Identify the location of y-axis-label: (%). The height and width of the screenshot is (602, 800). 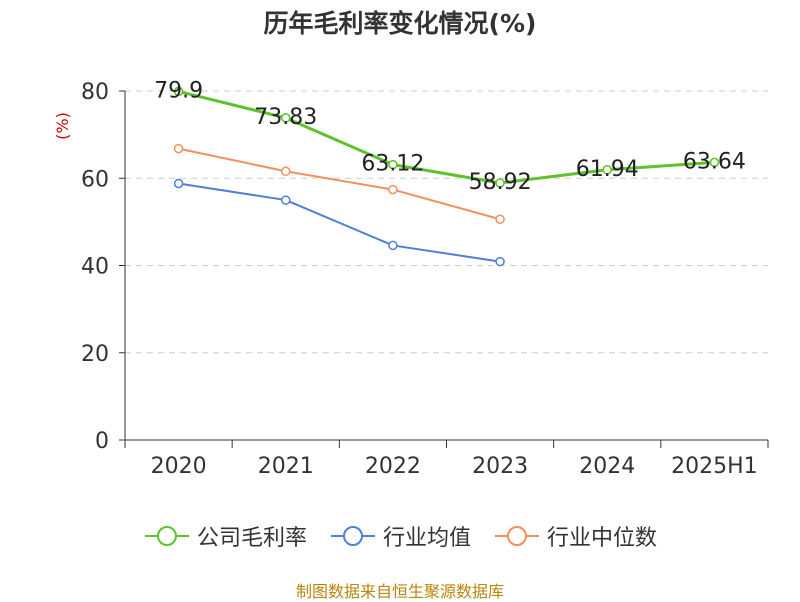
(62, 126).